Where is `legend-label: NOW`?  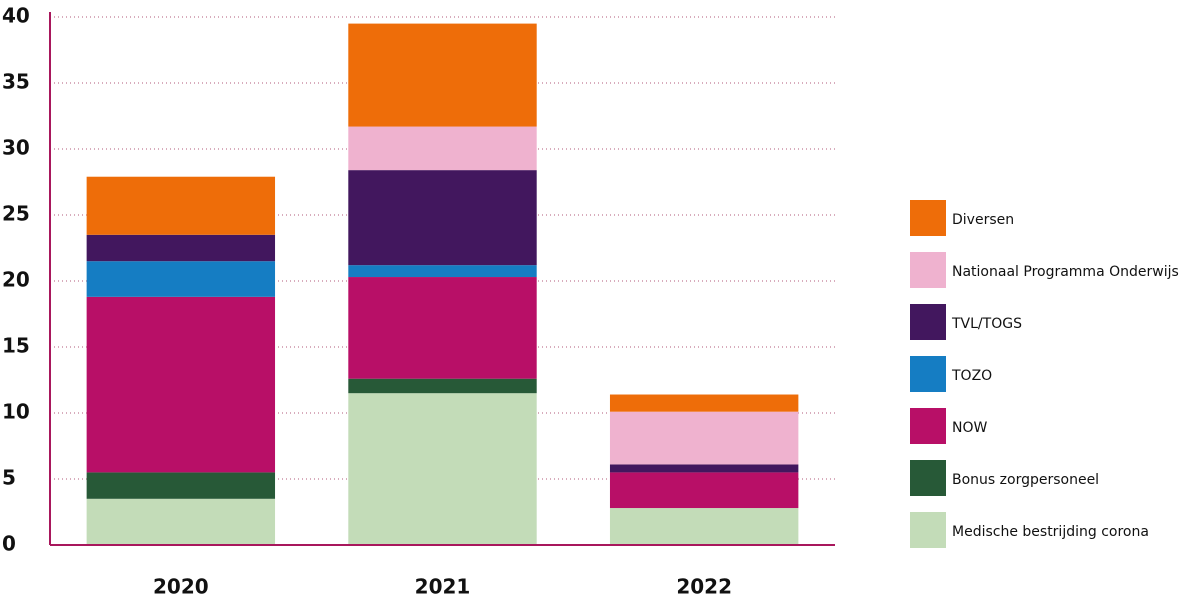
legend-label: NOW is located at coordinates (969, 428).